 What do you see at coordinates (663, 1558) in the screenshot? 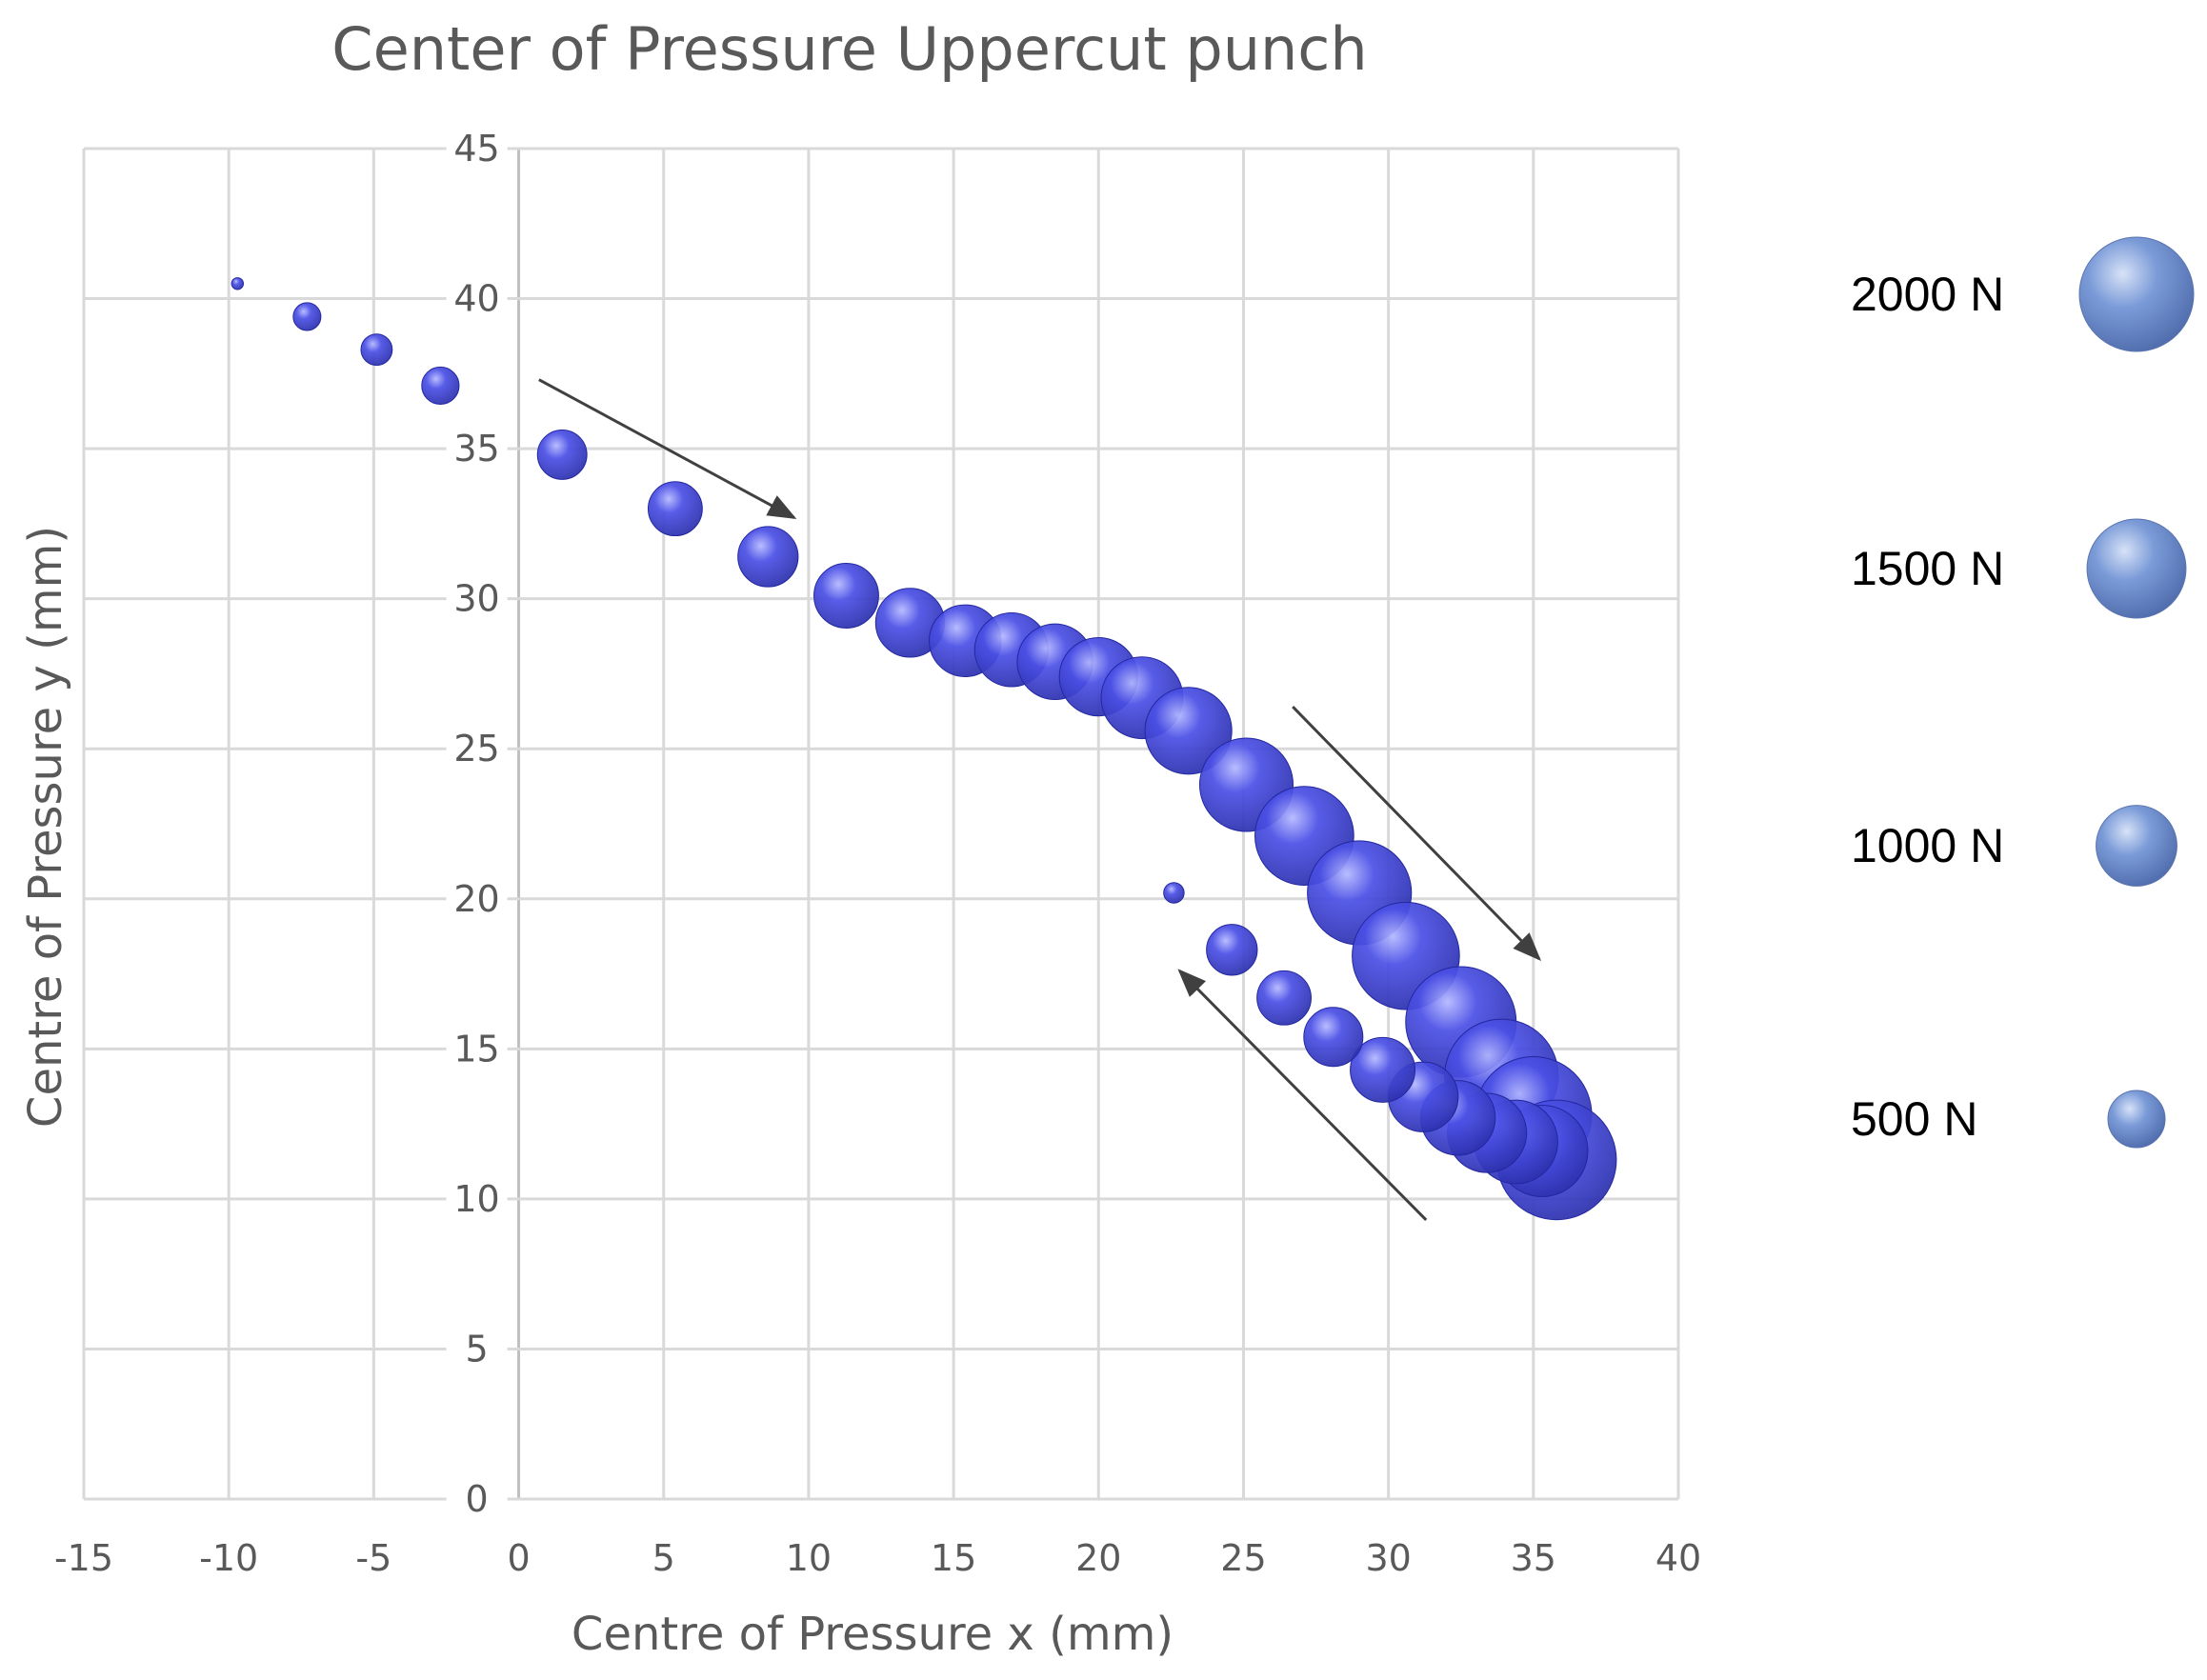
I see `x-tick-label: 5` at bounding box center [663, 1558].